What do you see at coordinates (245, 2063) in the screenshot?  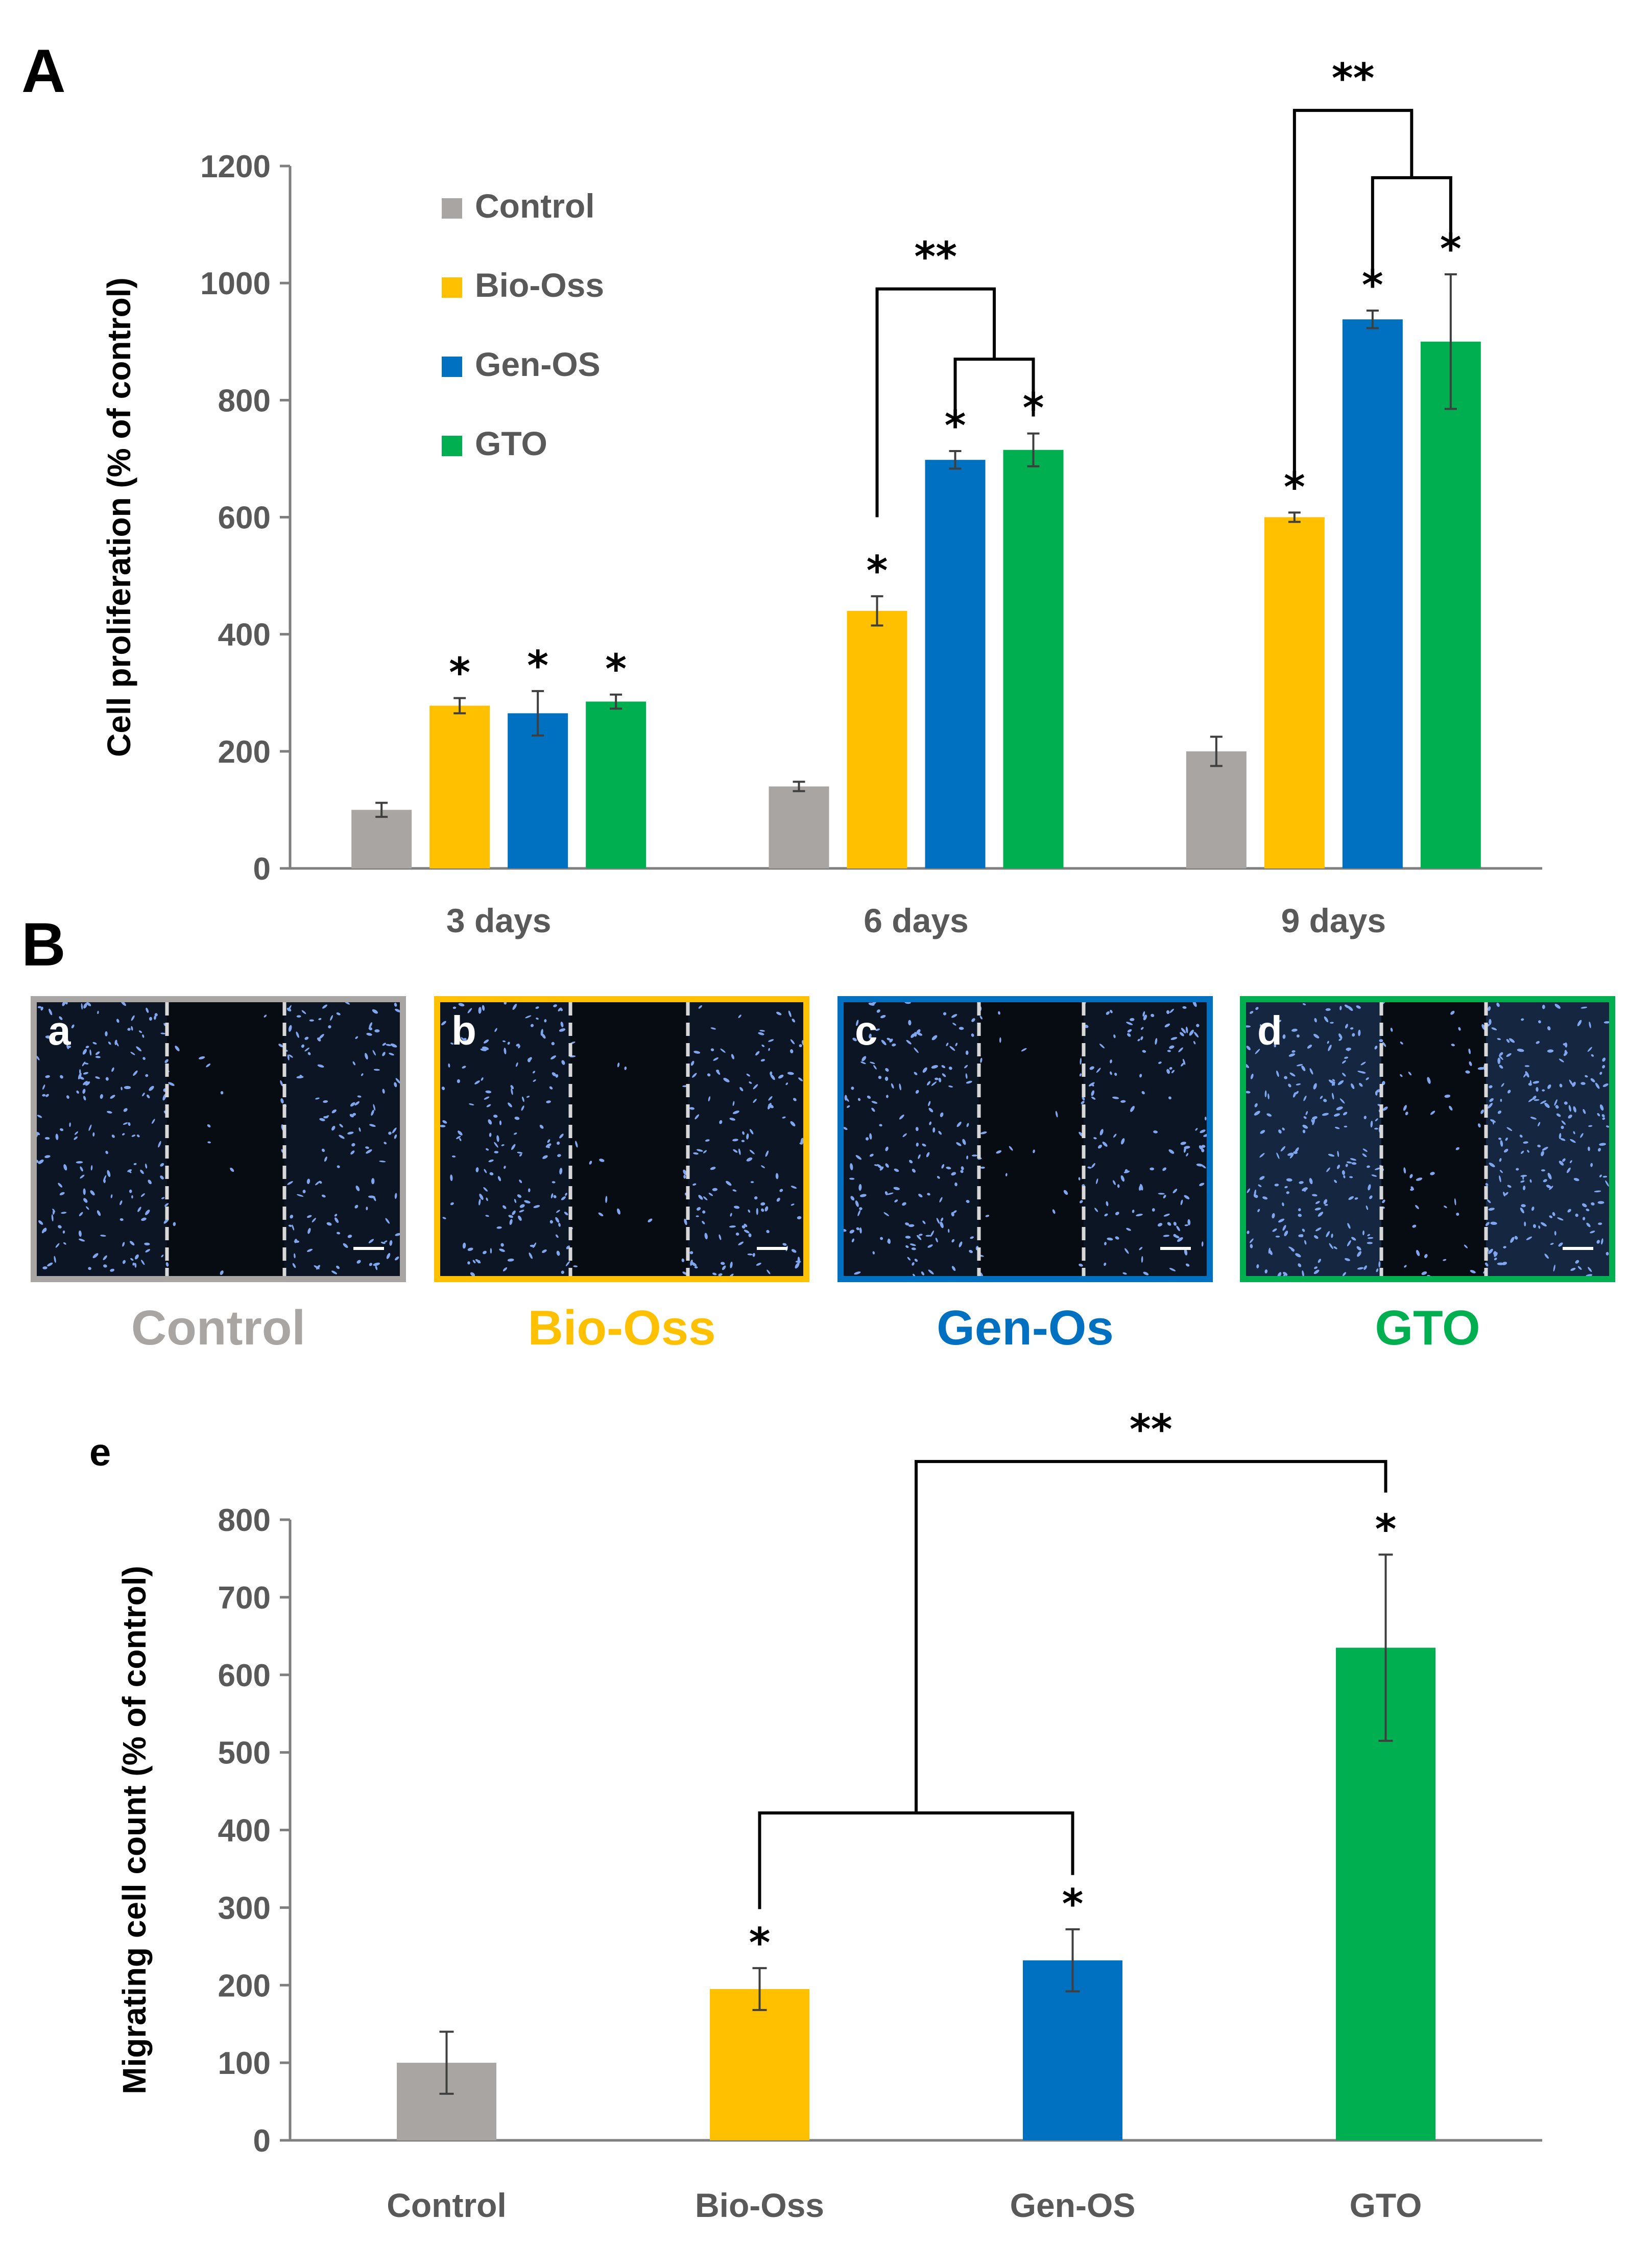 I see `y-tick-label: 100` at bounding box center [245, 2063].